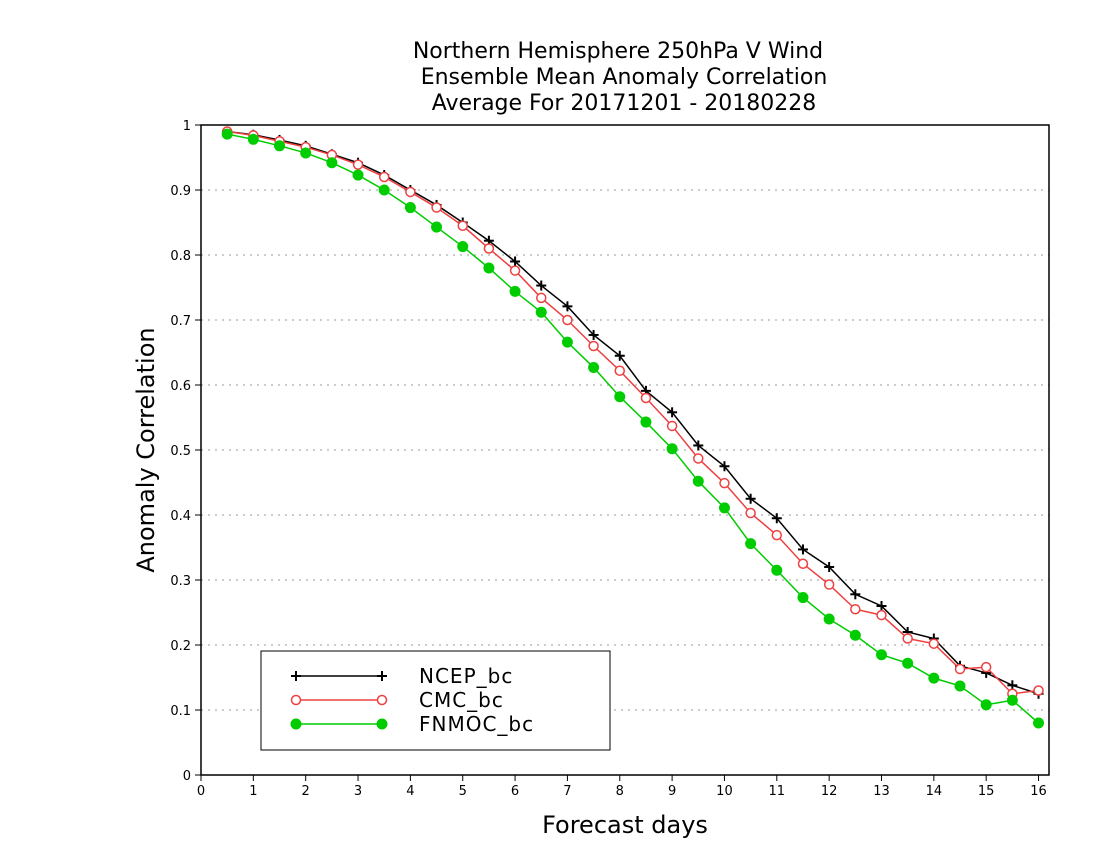 The width and height of the screenshot is (1100, 850). I want to click on x-axis-label: Forecast days, so click(625, 825).